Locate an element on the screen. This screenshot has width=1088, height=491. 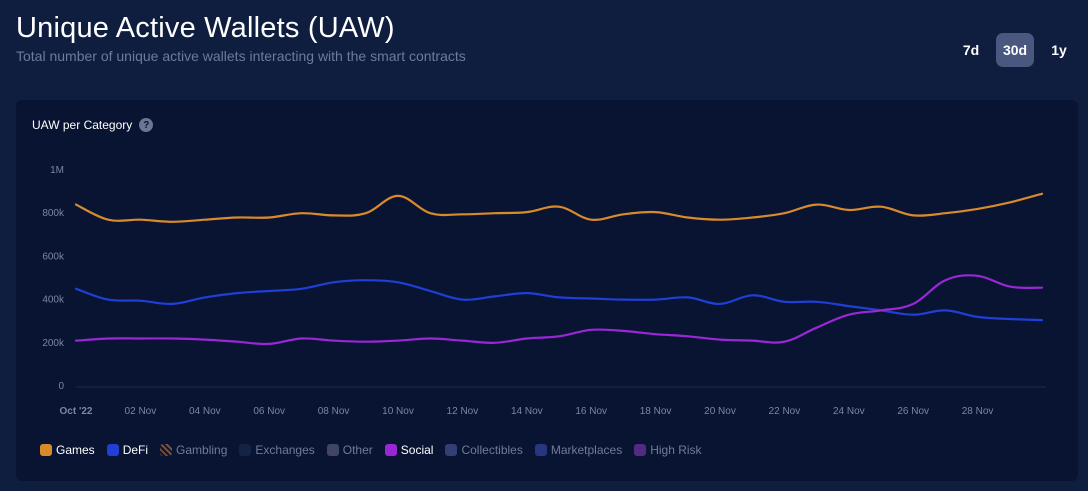
chart-title-label: UAW per Category is located at coordinates (82, 125).